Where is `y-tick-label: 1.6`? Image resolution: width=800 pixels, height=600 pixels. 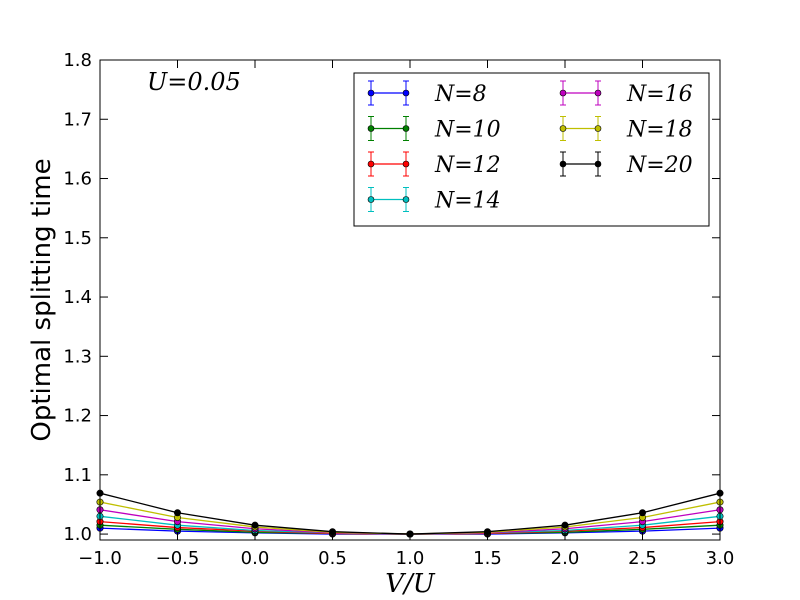 y-tick-label: 1.6 is located at coordinates (77, 179).